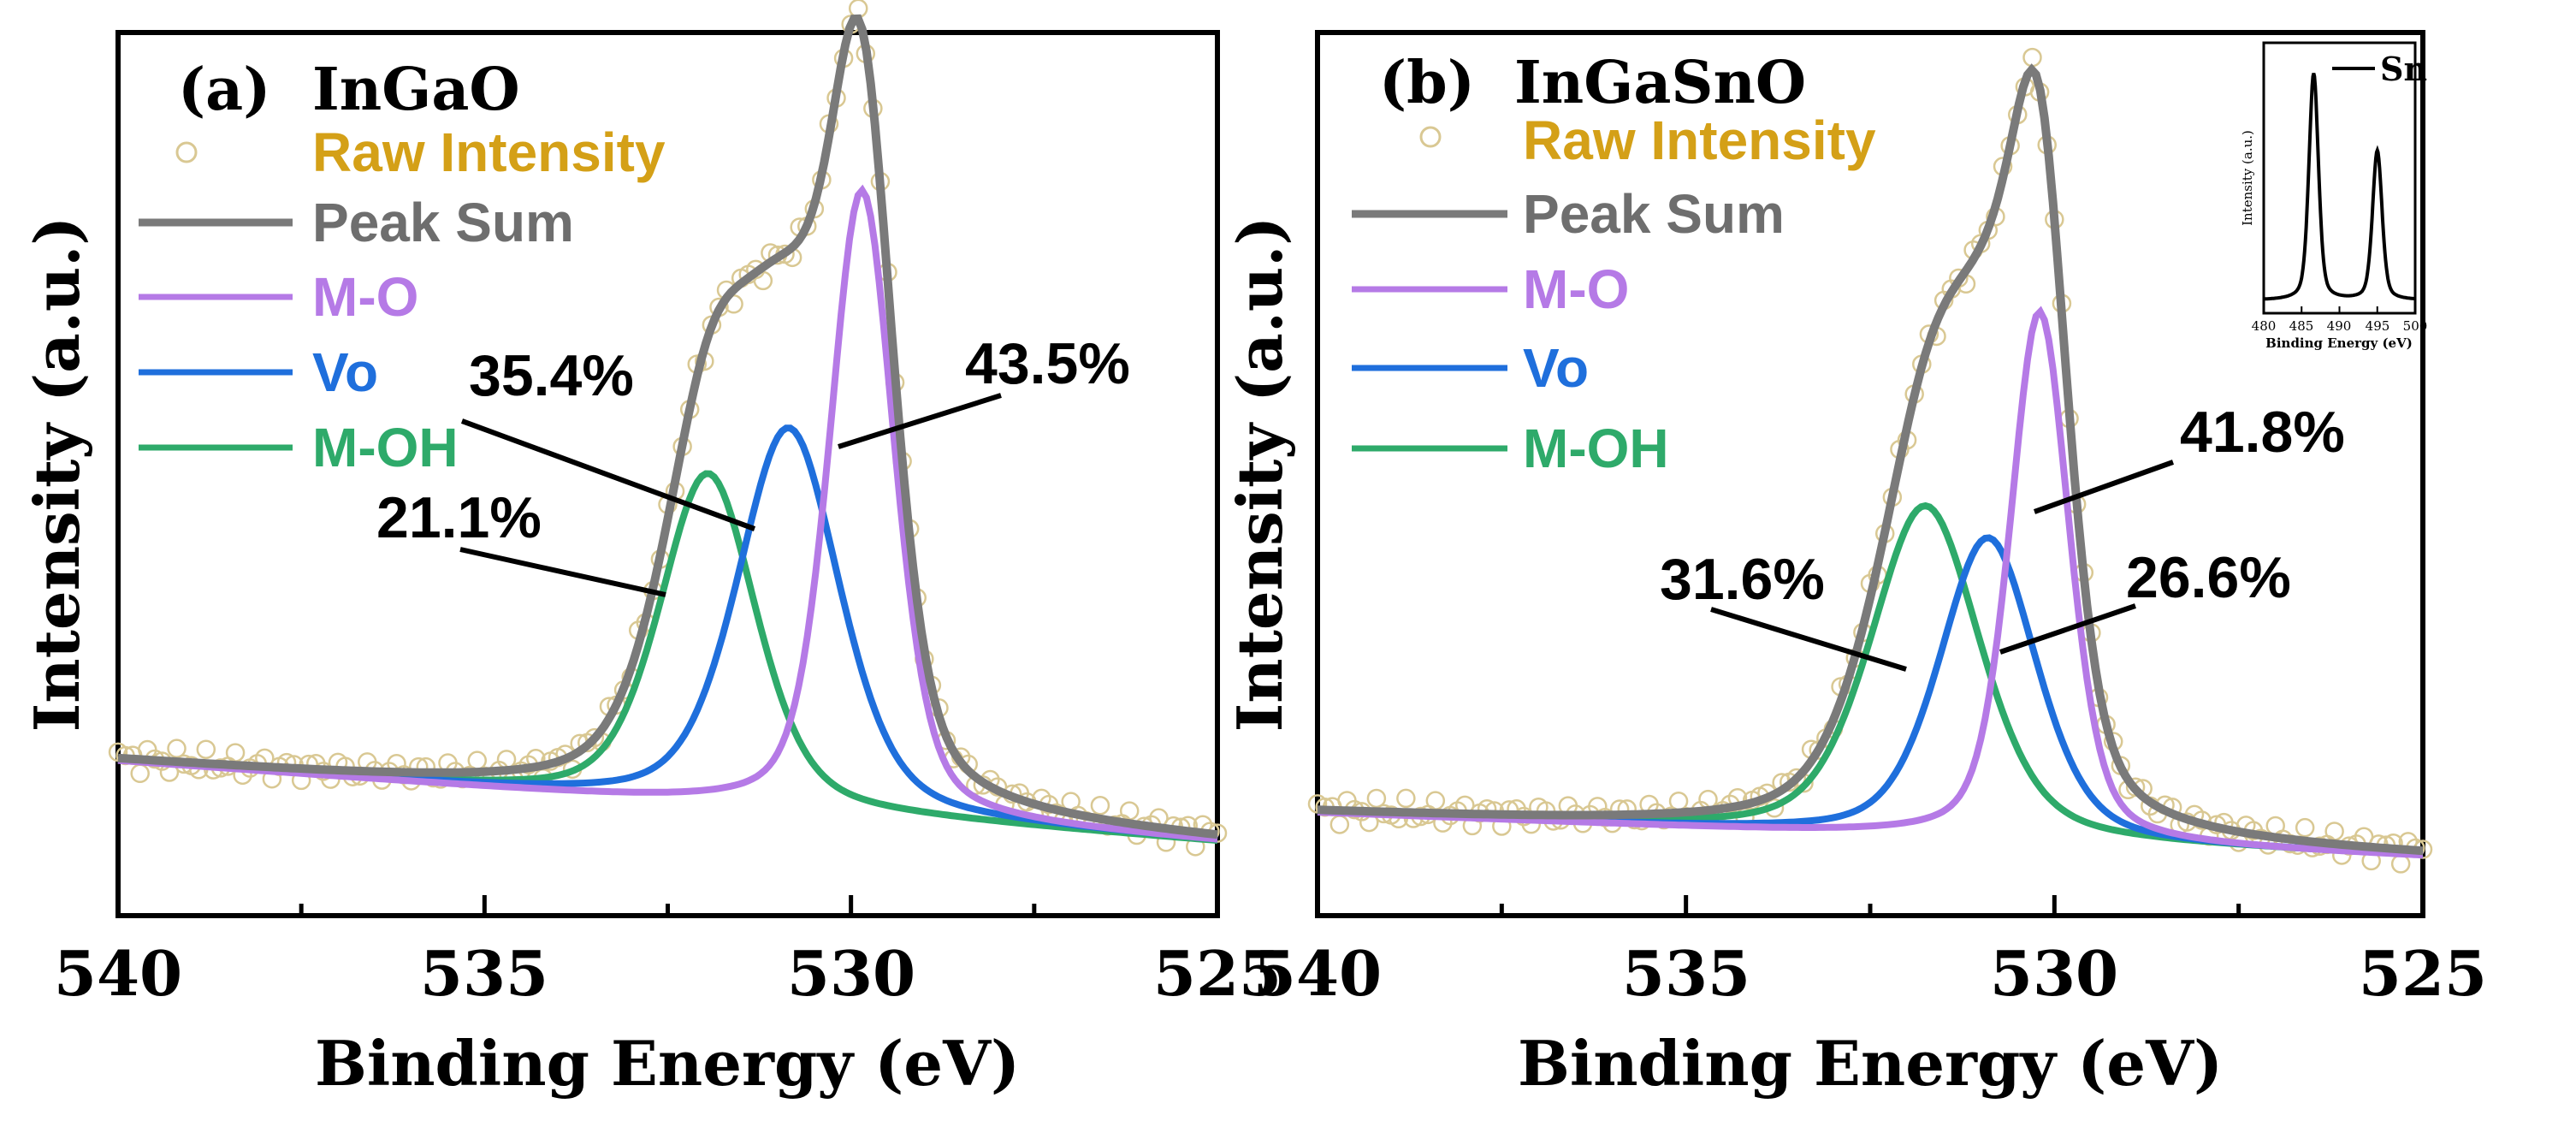  I want to click on inset-y-axis-title: Intensity (a.u.), so click(2247, 178).